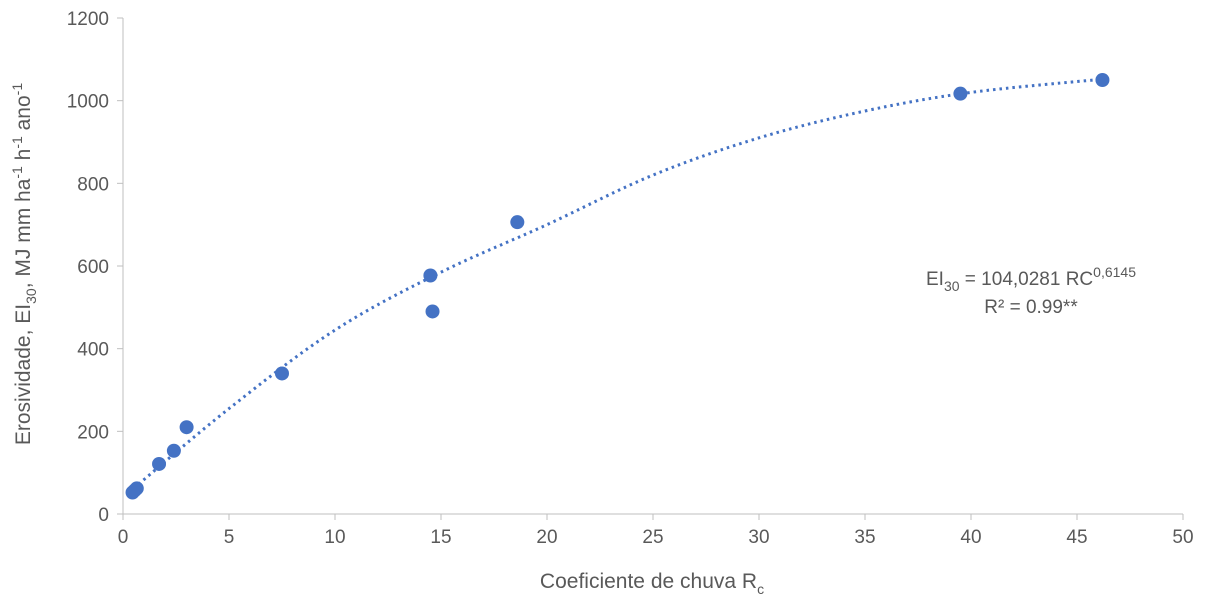  I want to click on r-squared-label: R² = 0.99**, so click(1031, 307).